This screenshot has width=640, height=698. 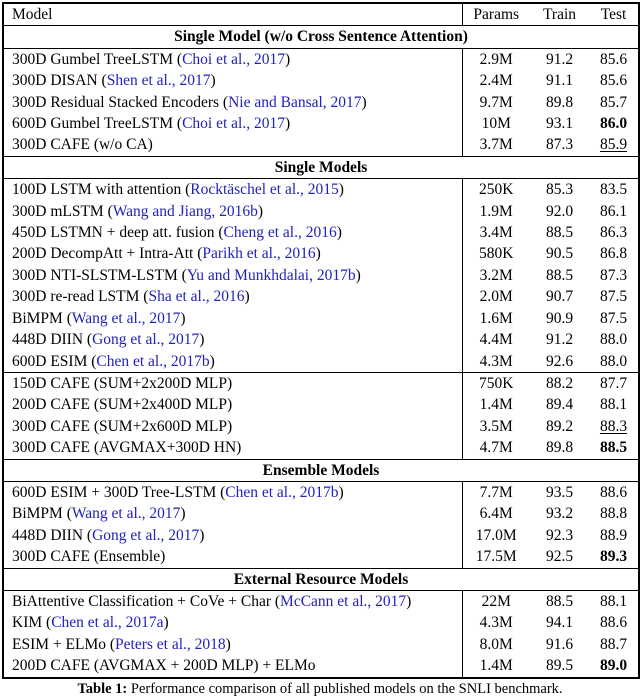 I want to click on model-name: 448D DIIN (Gong et al., 2017), so click(x=232, y=535).